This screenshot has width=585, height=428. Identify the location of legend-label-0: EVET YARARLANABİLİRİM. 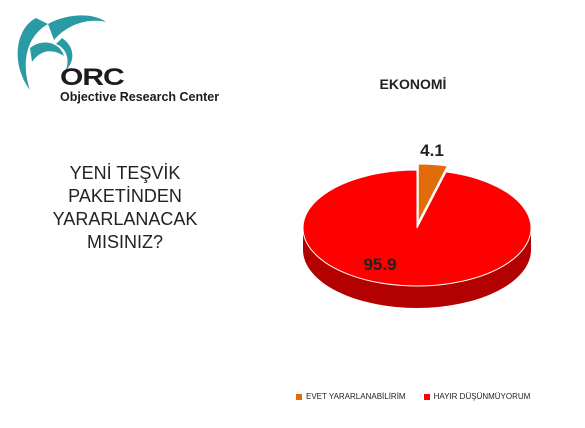
(356, 396).